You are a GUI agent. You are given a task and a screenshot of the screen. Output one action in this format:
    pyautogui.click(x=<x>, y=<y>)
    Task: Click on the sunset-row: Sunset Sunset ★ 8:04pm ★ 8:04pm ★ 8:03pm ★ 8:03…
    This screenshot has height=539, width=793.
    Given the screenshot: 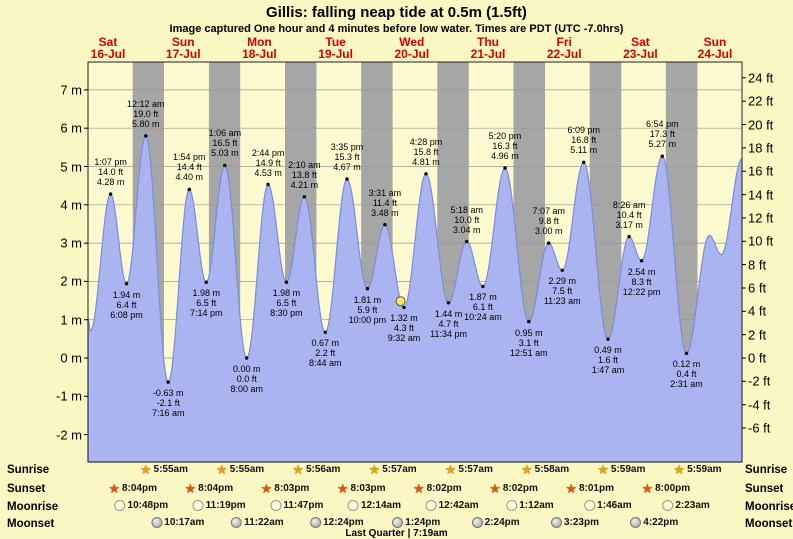 What is the action you would take?
    pyautogui.click(x=396, y=490)
    